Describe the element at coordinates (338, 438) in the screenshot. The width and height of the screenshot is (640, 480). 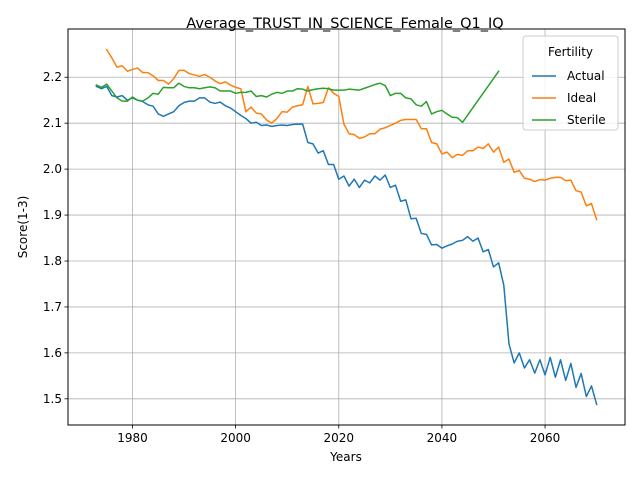
I see `x-tick-label: 2020` at that location.